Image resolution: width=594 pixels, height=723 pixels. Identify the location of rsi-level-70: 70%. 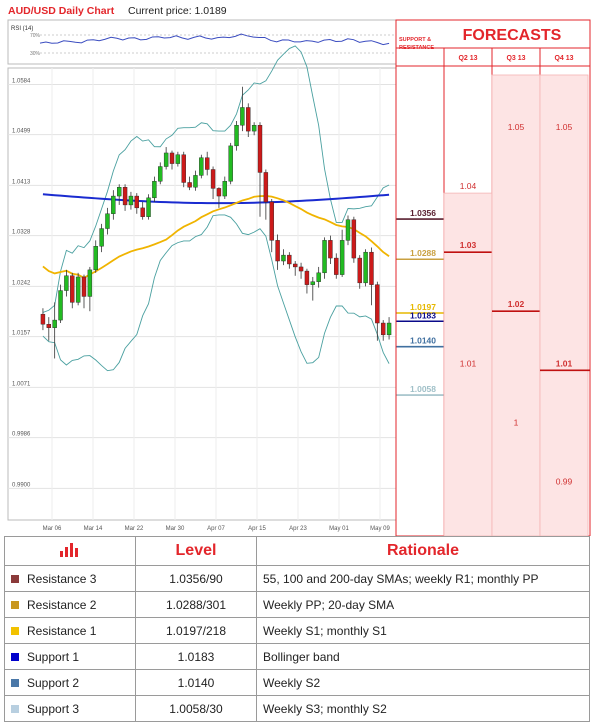
(35, 36).